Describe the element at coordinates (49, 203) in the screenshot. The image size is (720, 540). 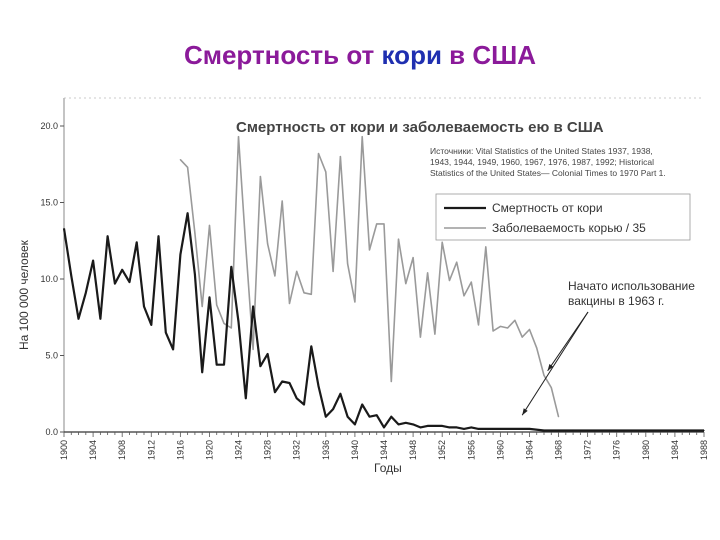
I see `y-tick-label: 15.0` at that location.